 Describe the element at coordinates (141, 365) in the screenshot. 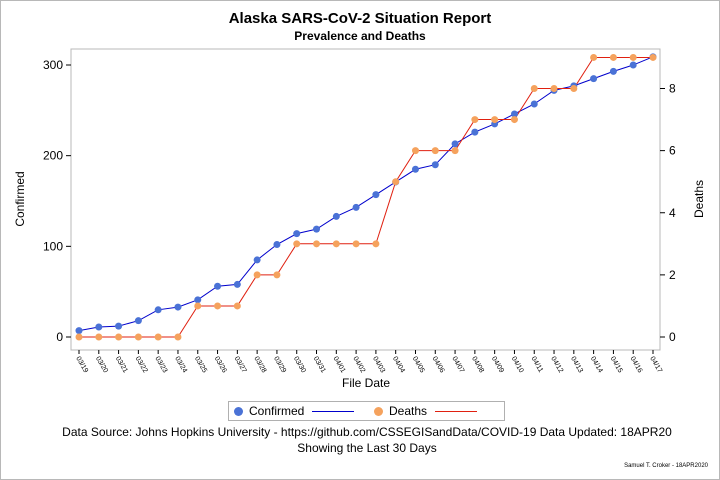

I see `x-tick-label: 03/22` at that location.